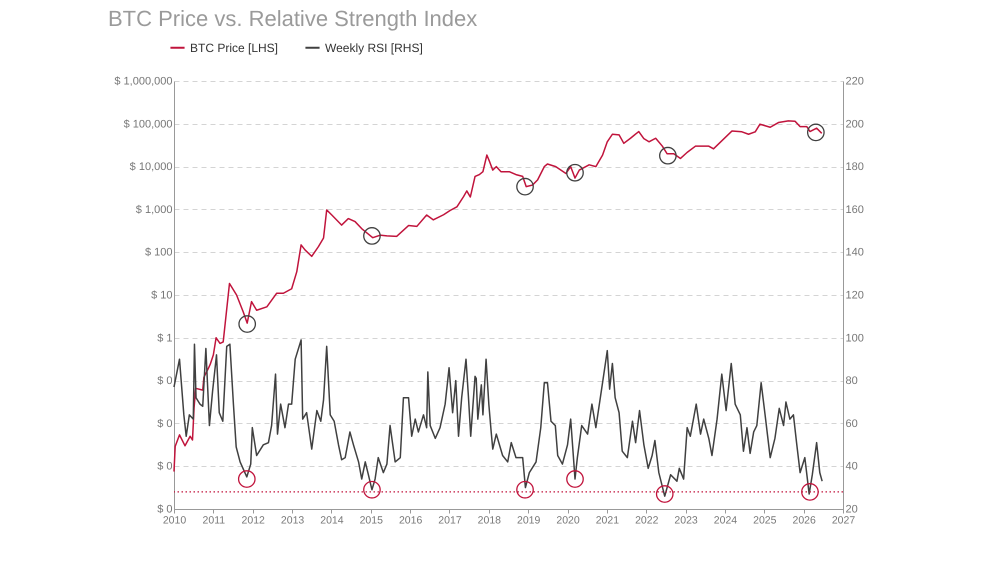 The height and width of the screenshot is (568, 1000). I want to click on y2-tick-label: 220, so click(855, 82).